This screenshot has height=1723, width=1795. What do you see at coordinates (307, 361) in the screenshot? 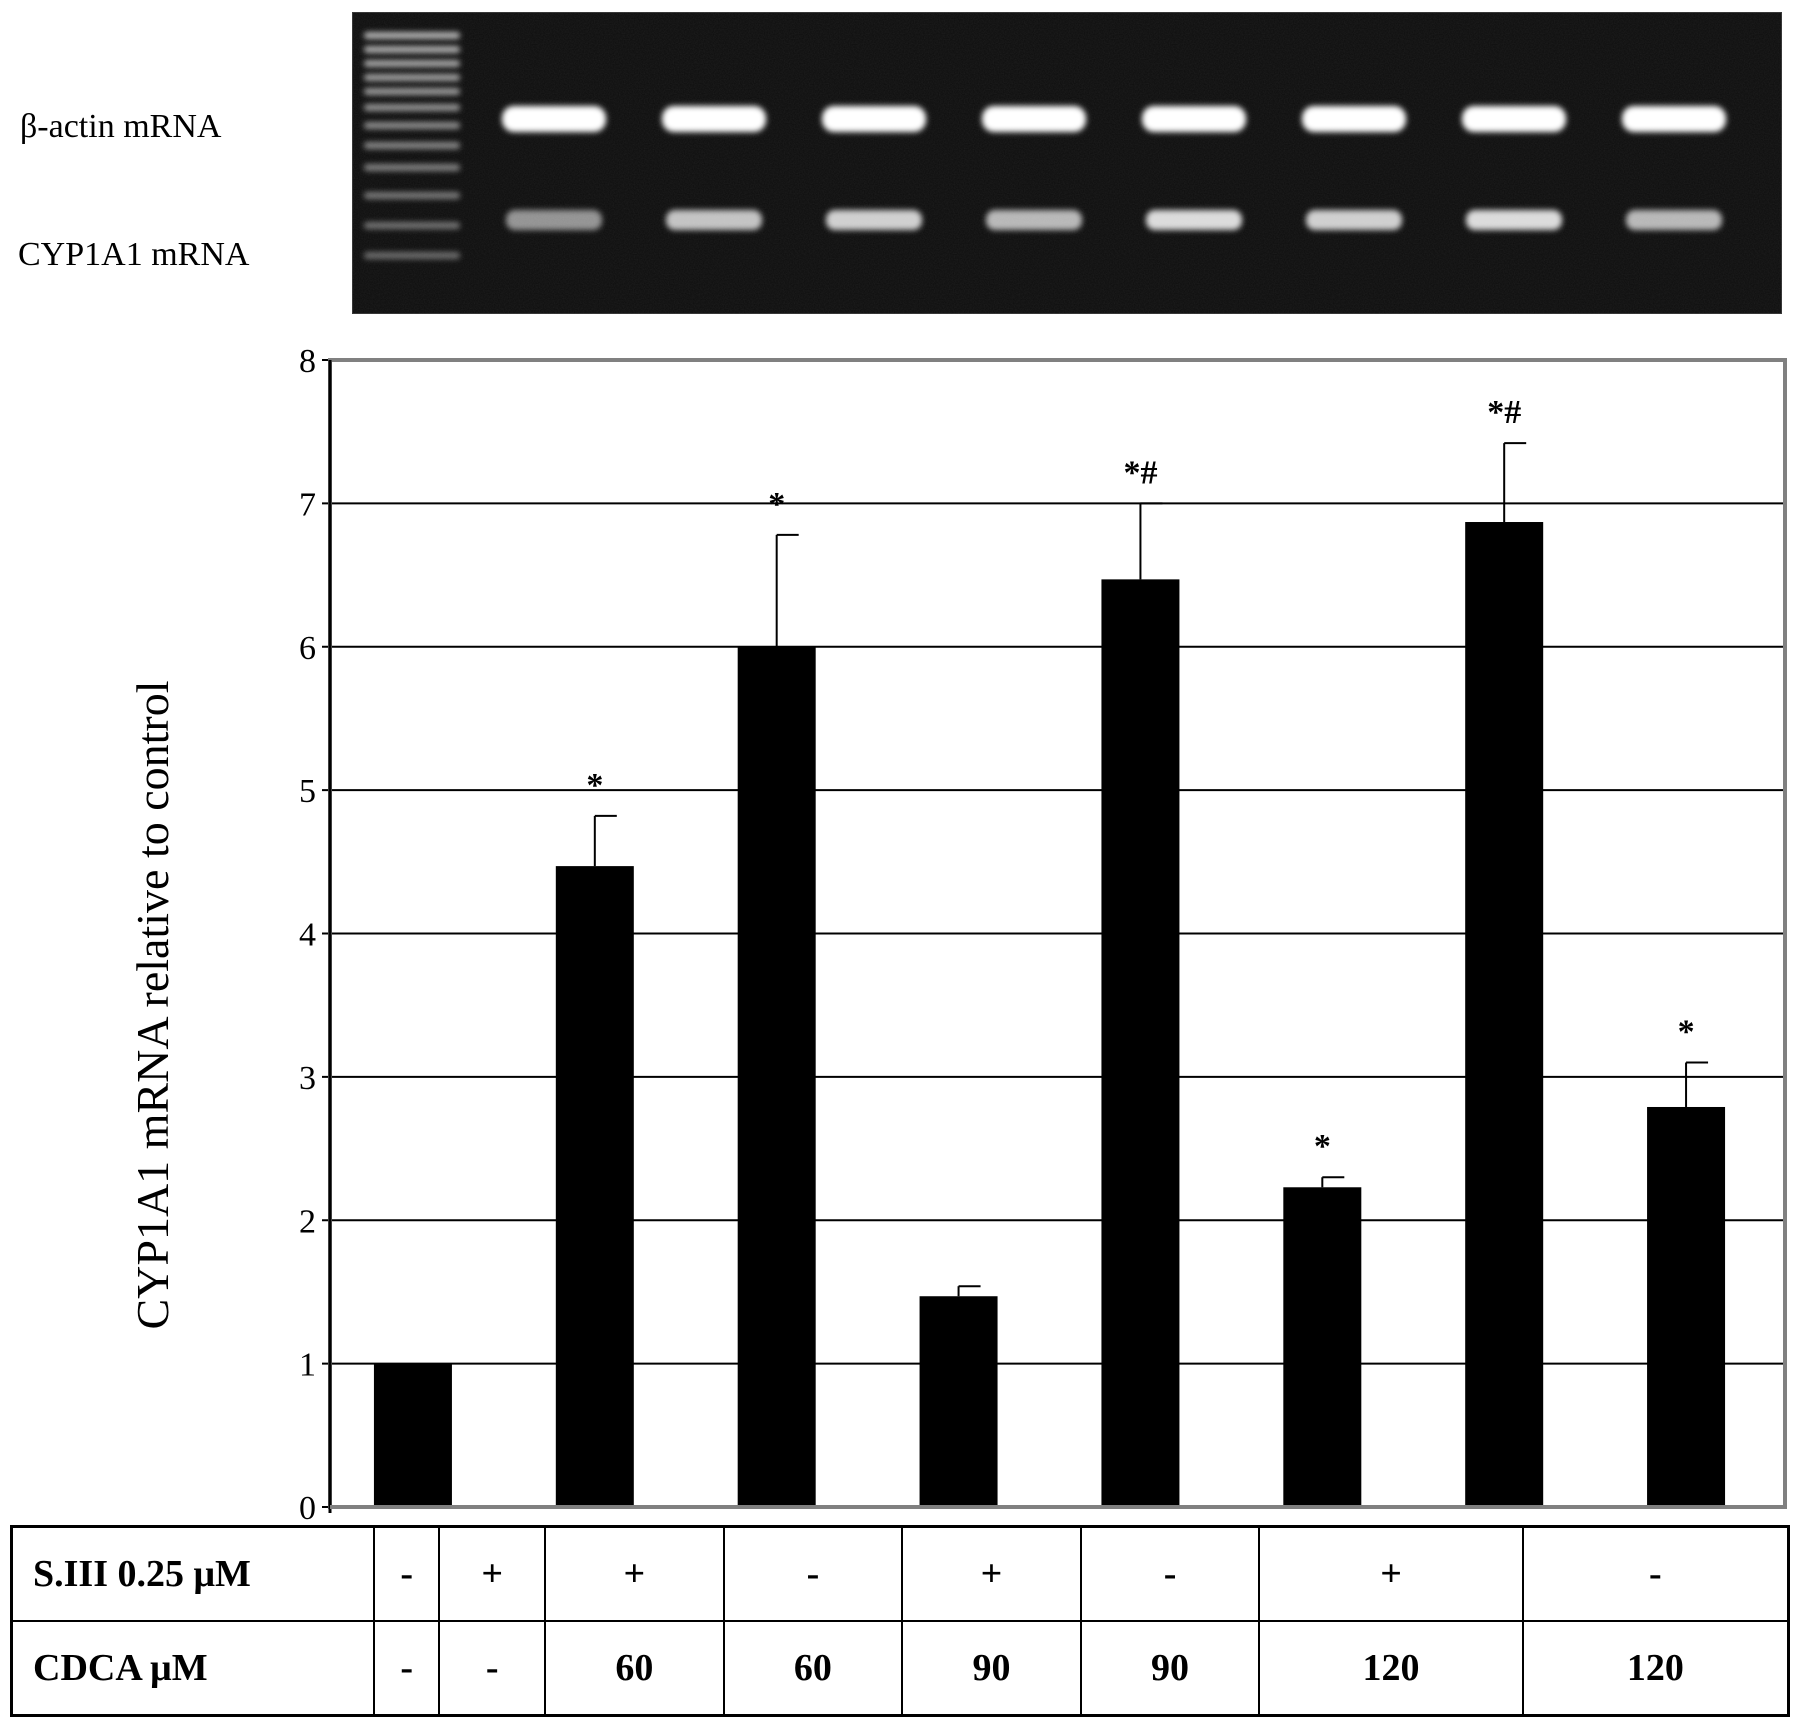
I see `y-tick-label: 8` at bounding box center [307, 361].